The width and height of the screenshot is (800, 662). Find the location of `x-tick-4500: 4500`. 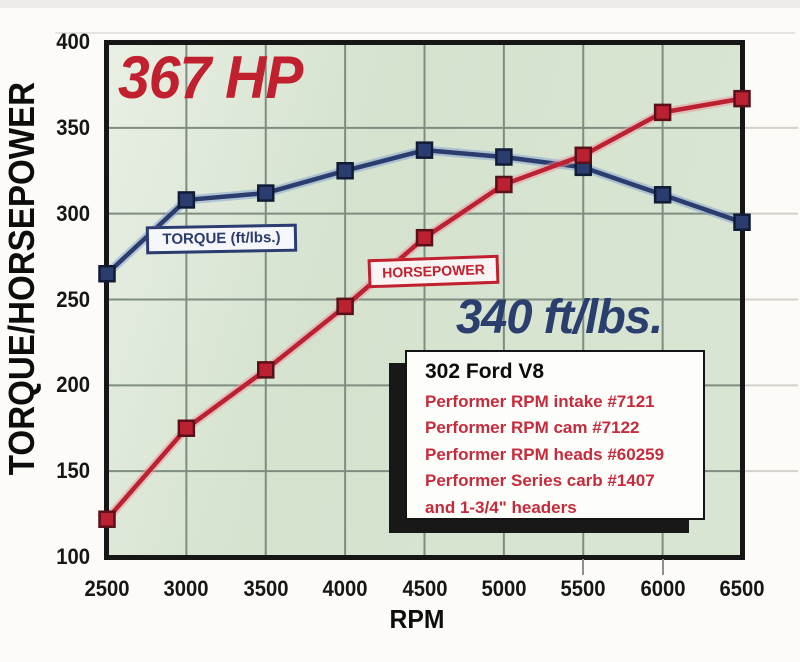

x-tick-4500: 4500 is located at coordinates (425, 588).